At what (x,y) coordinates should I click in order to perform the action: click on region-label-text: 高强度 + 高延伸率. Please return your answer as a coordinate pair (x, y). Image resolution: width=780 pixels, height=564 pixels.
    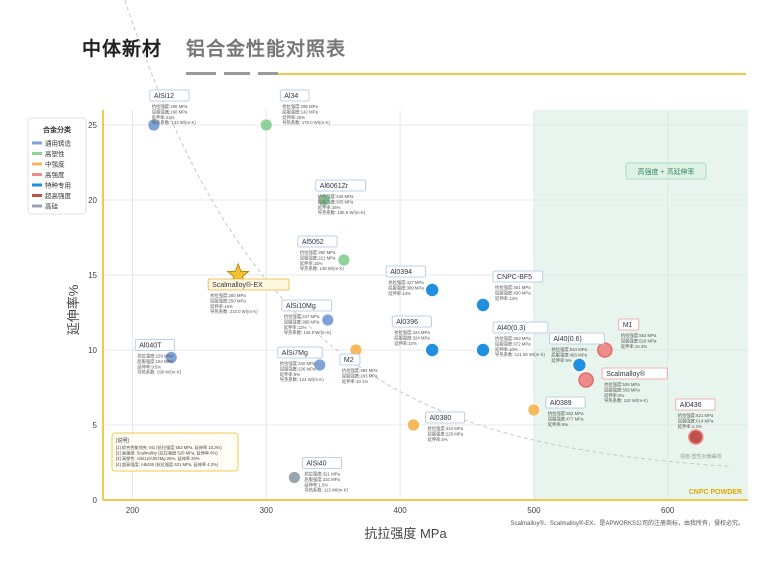
    Looking at the image, I should click on (666, 171).